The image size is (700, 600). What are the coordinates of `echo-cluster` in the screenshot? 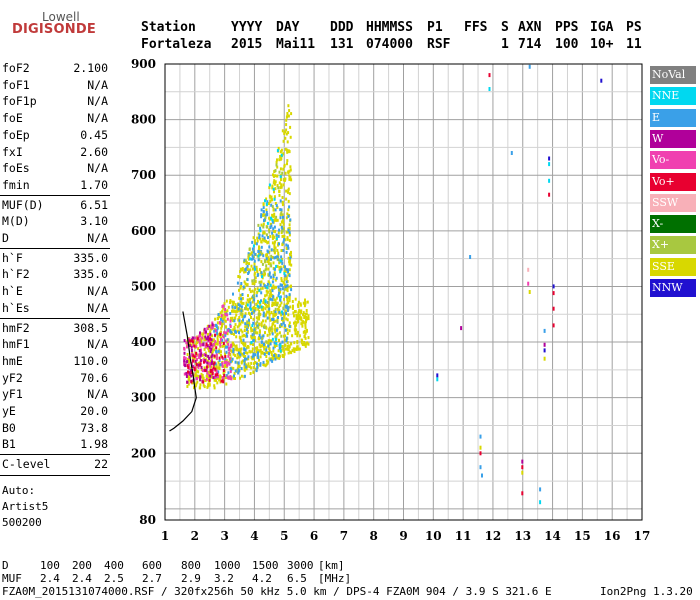 It's located at (206, 358).